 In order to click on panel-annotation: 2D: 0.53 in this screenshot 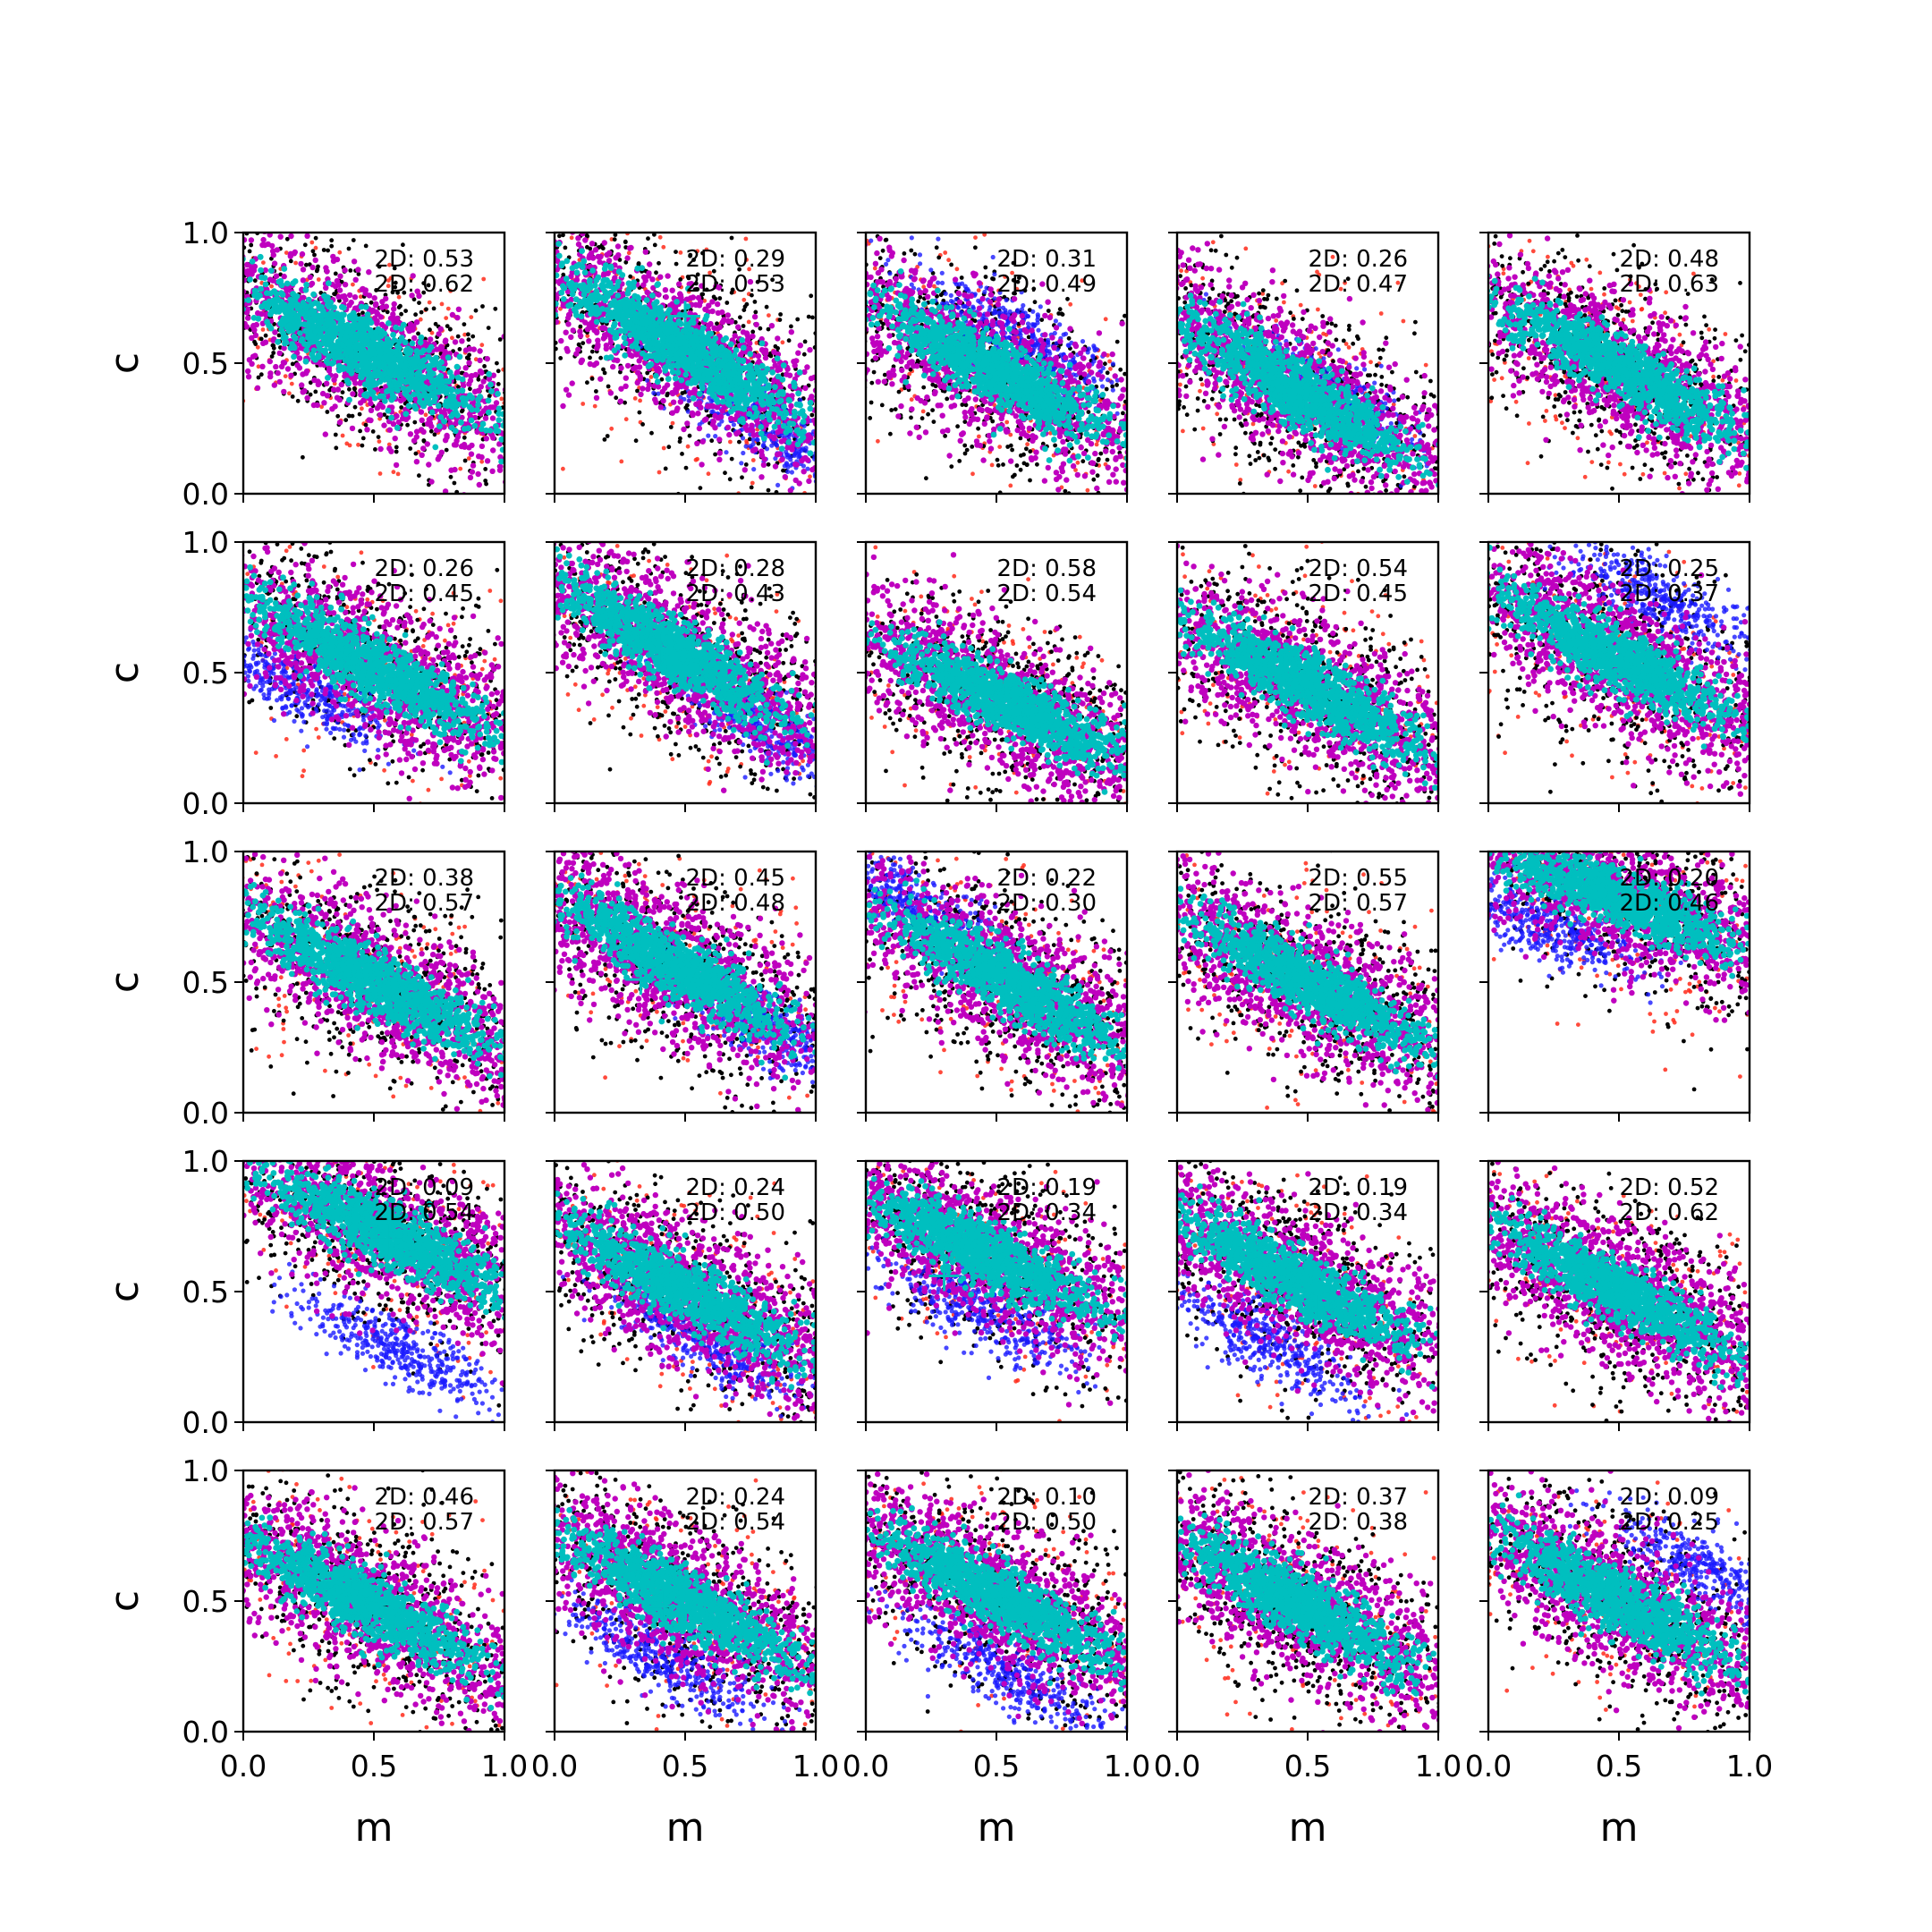, I will do `click(424, 259)`.